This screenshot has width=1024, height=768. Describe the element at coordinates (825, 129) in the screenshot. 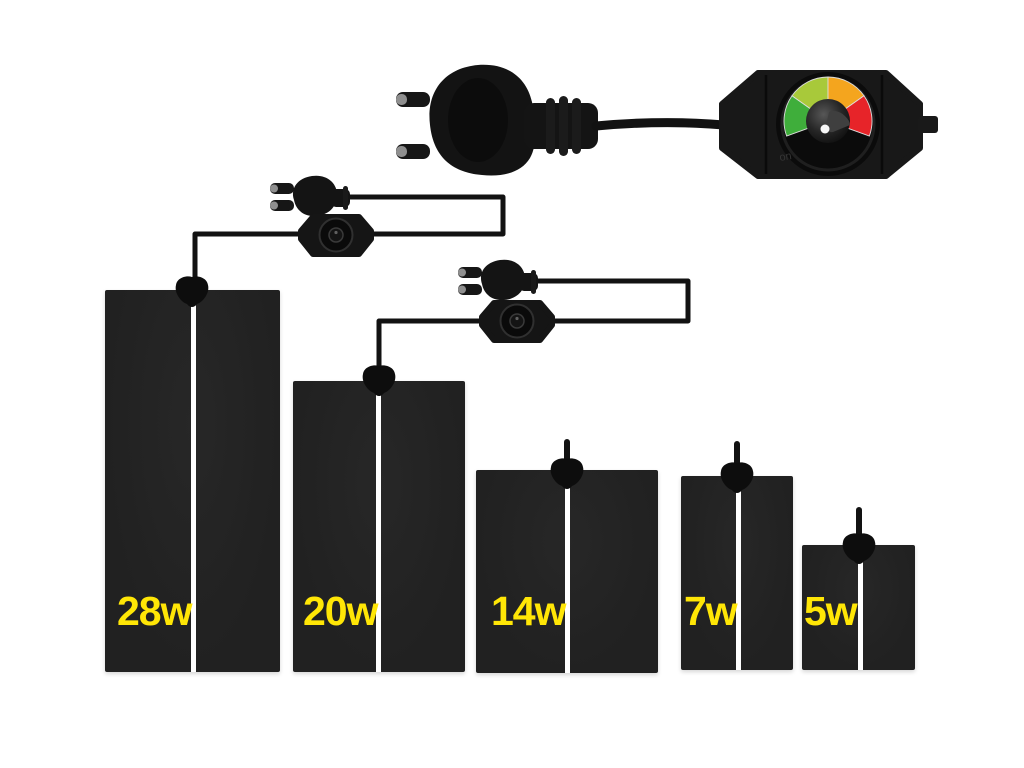

I see `knob-indicator-dot` at that location.